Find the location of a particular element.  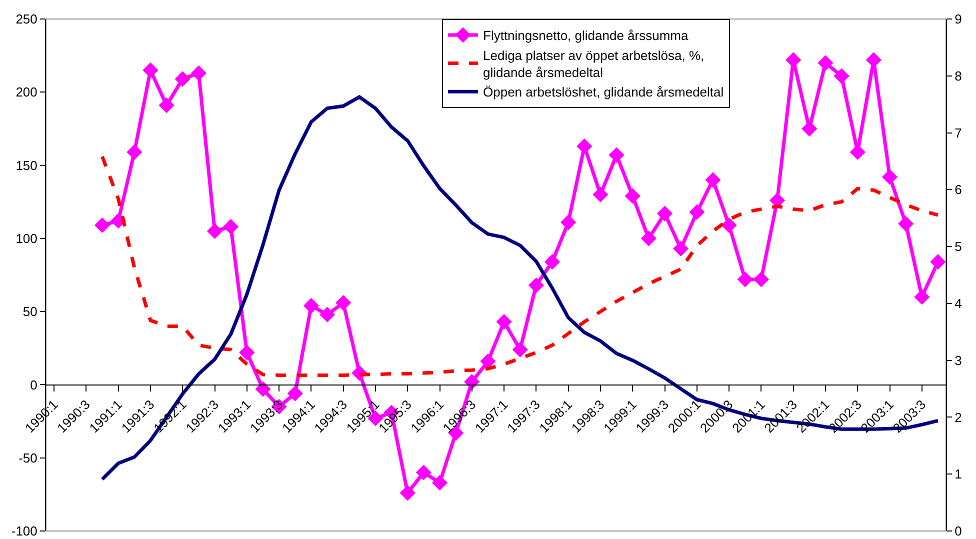

y2-tick-label: 2 is located at coordinates (958, 417).